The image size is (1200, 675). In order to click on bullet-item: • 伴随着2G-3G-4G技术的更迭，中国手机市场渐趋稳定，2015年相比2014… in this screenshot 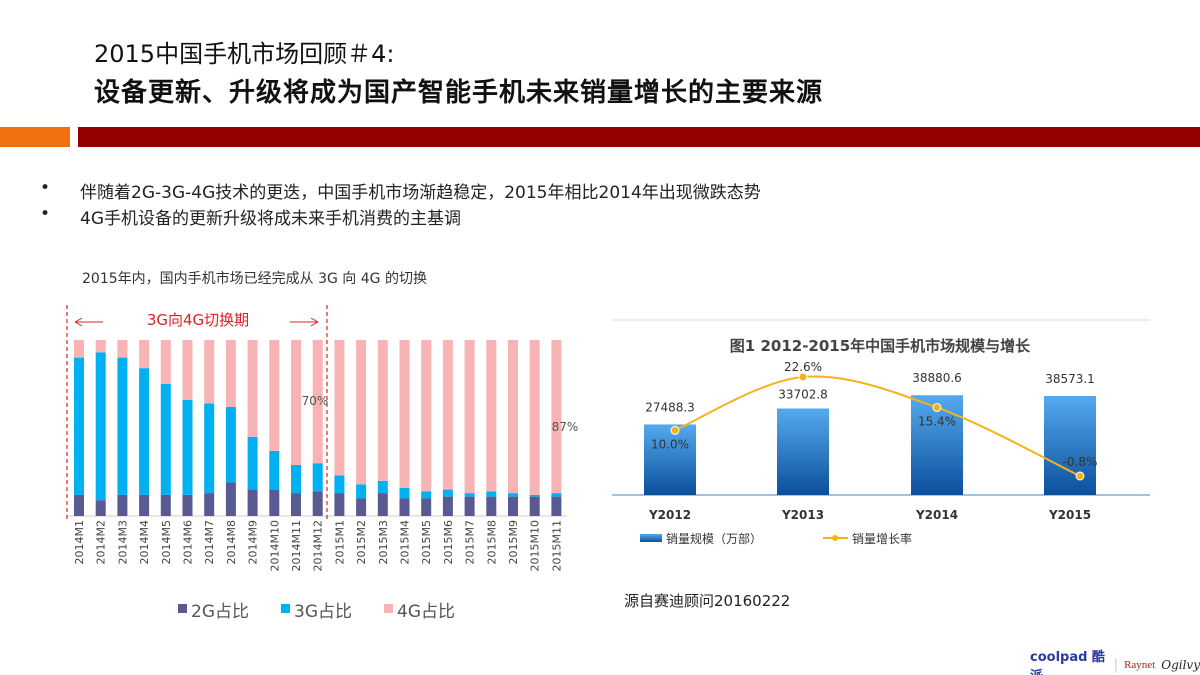, I will do `click(400, 191)`.